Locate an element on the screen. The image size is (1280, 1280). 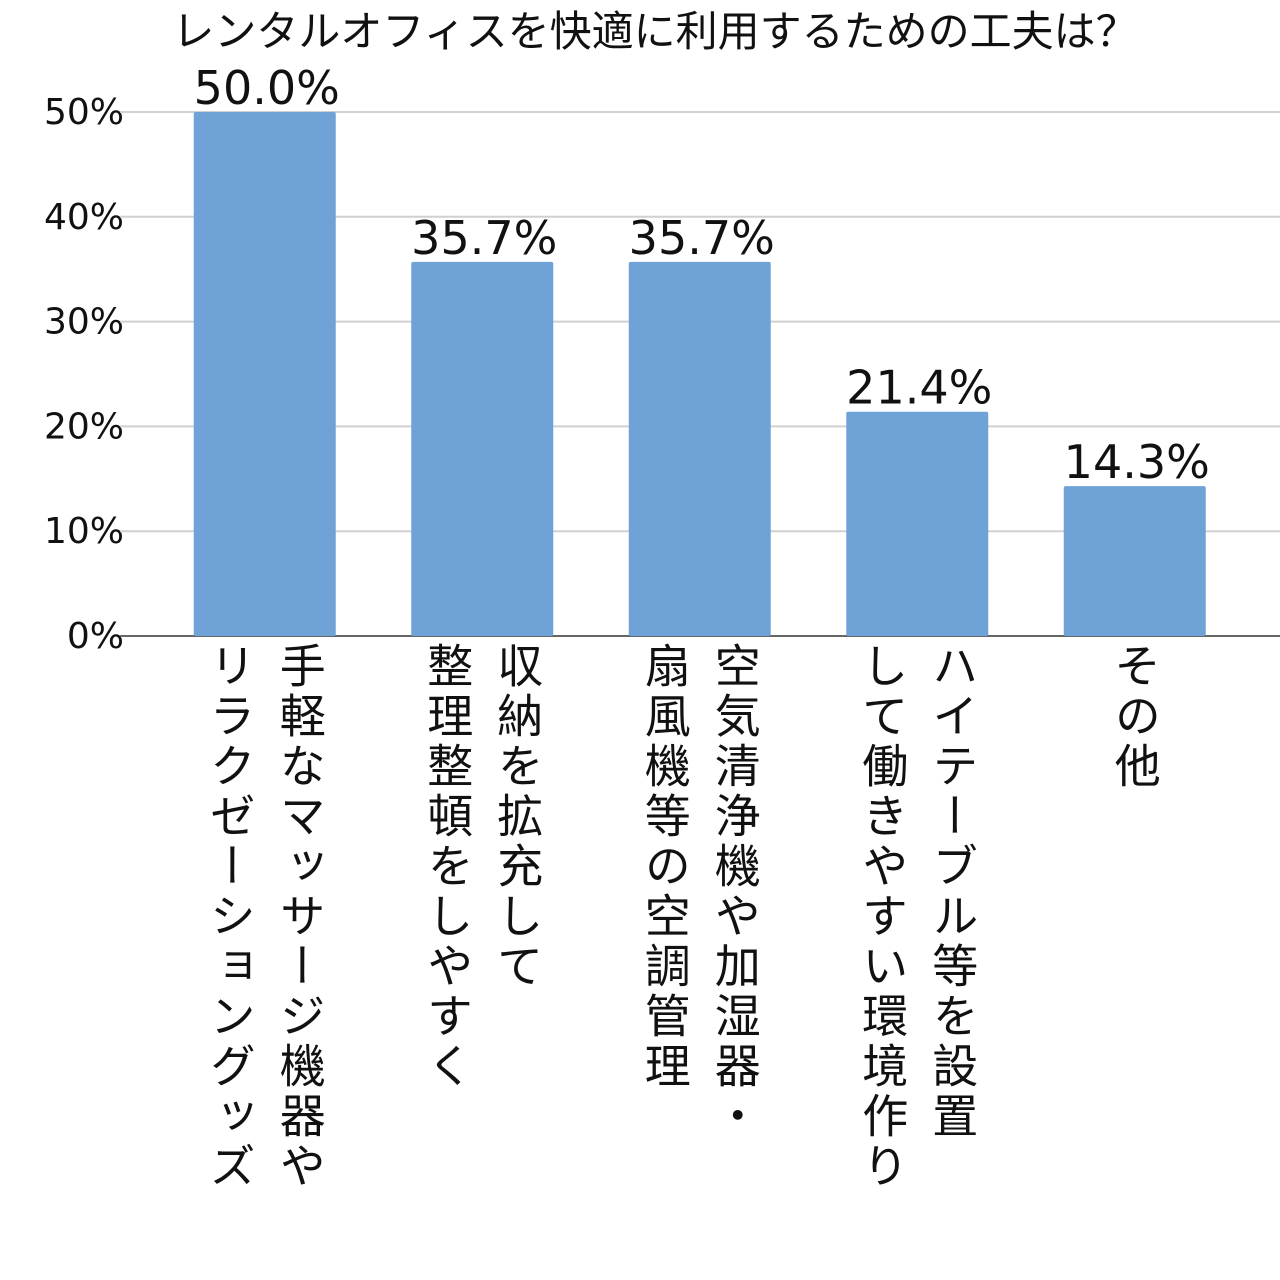
y-tick-label: 20% is located at coordinates (84, 426).